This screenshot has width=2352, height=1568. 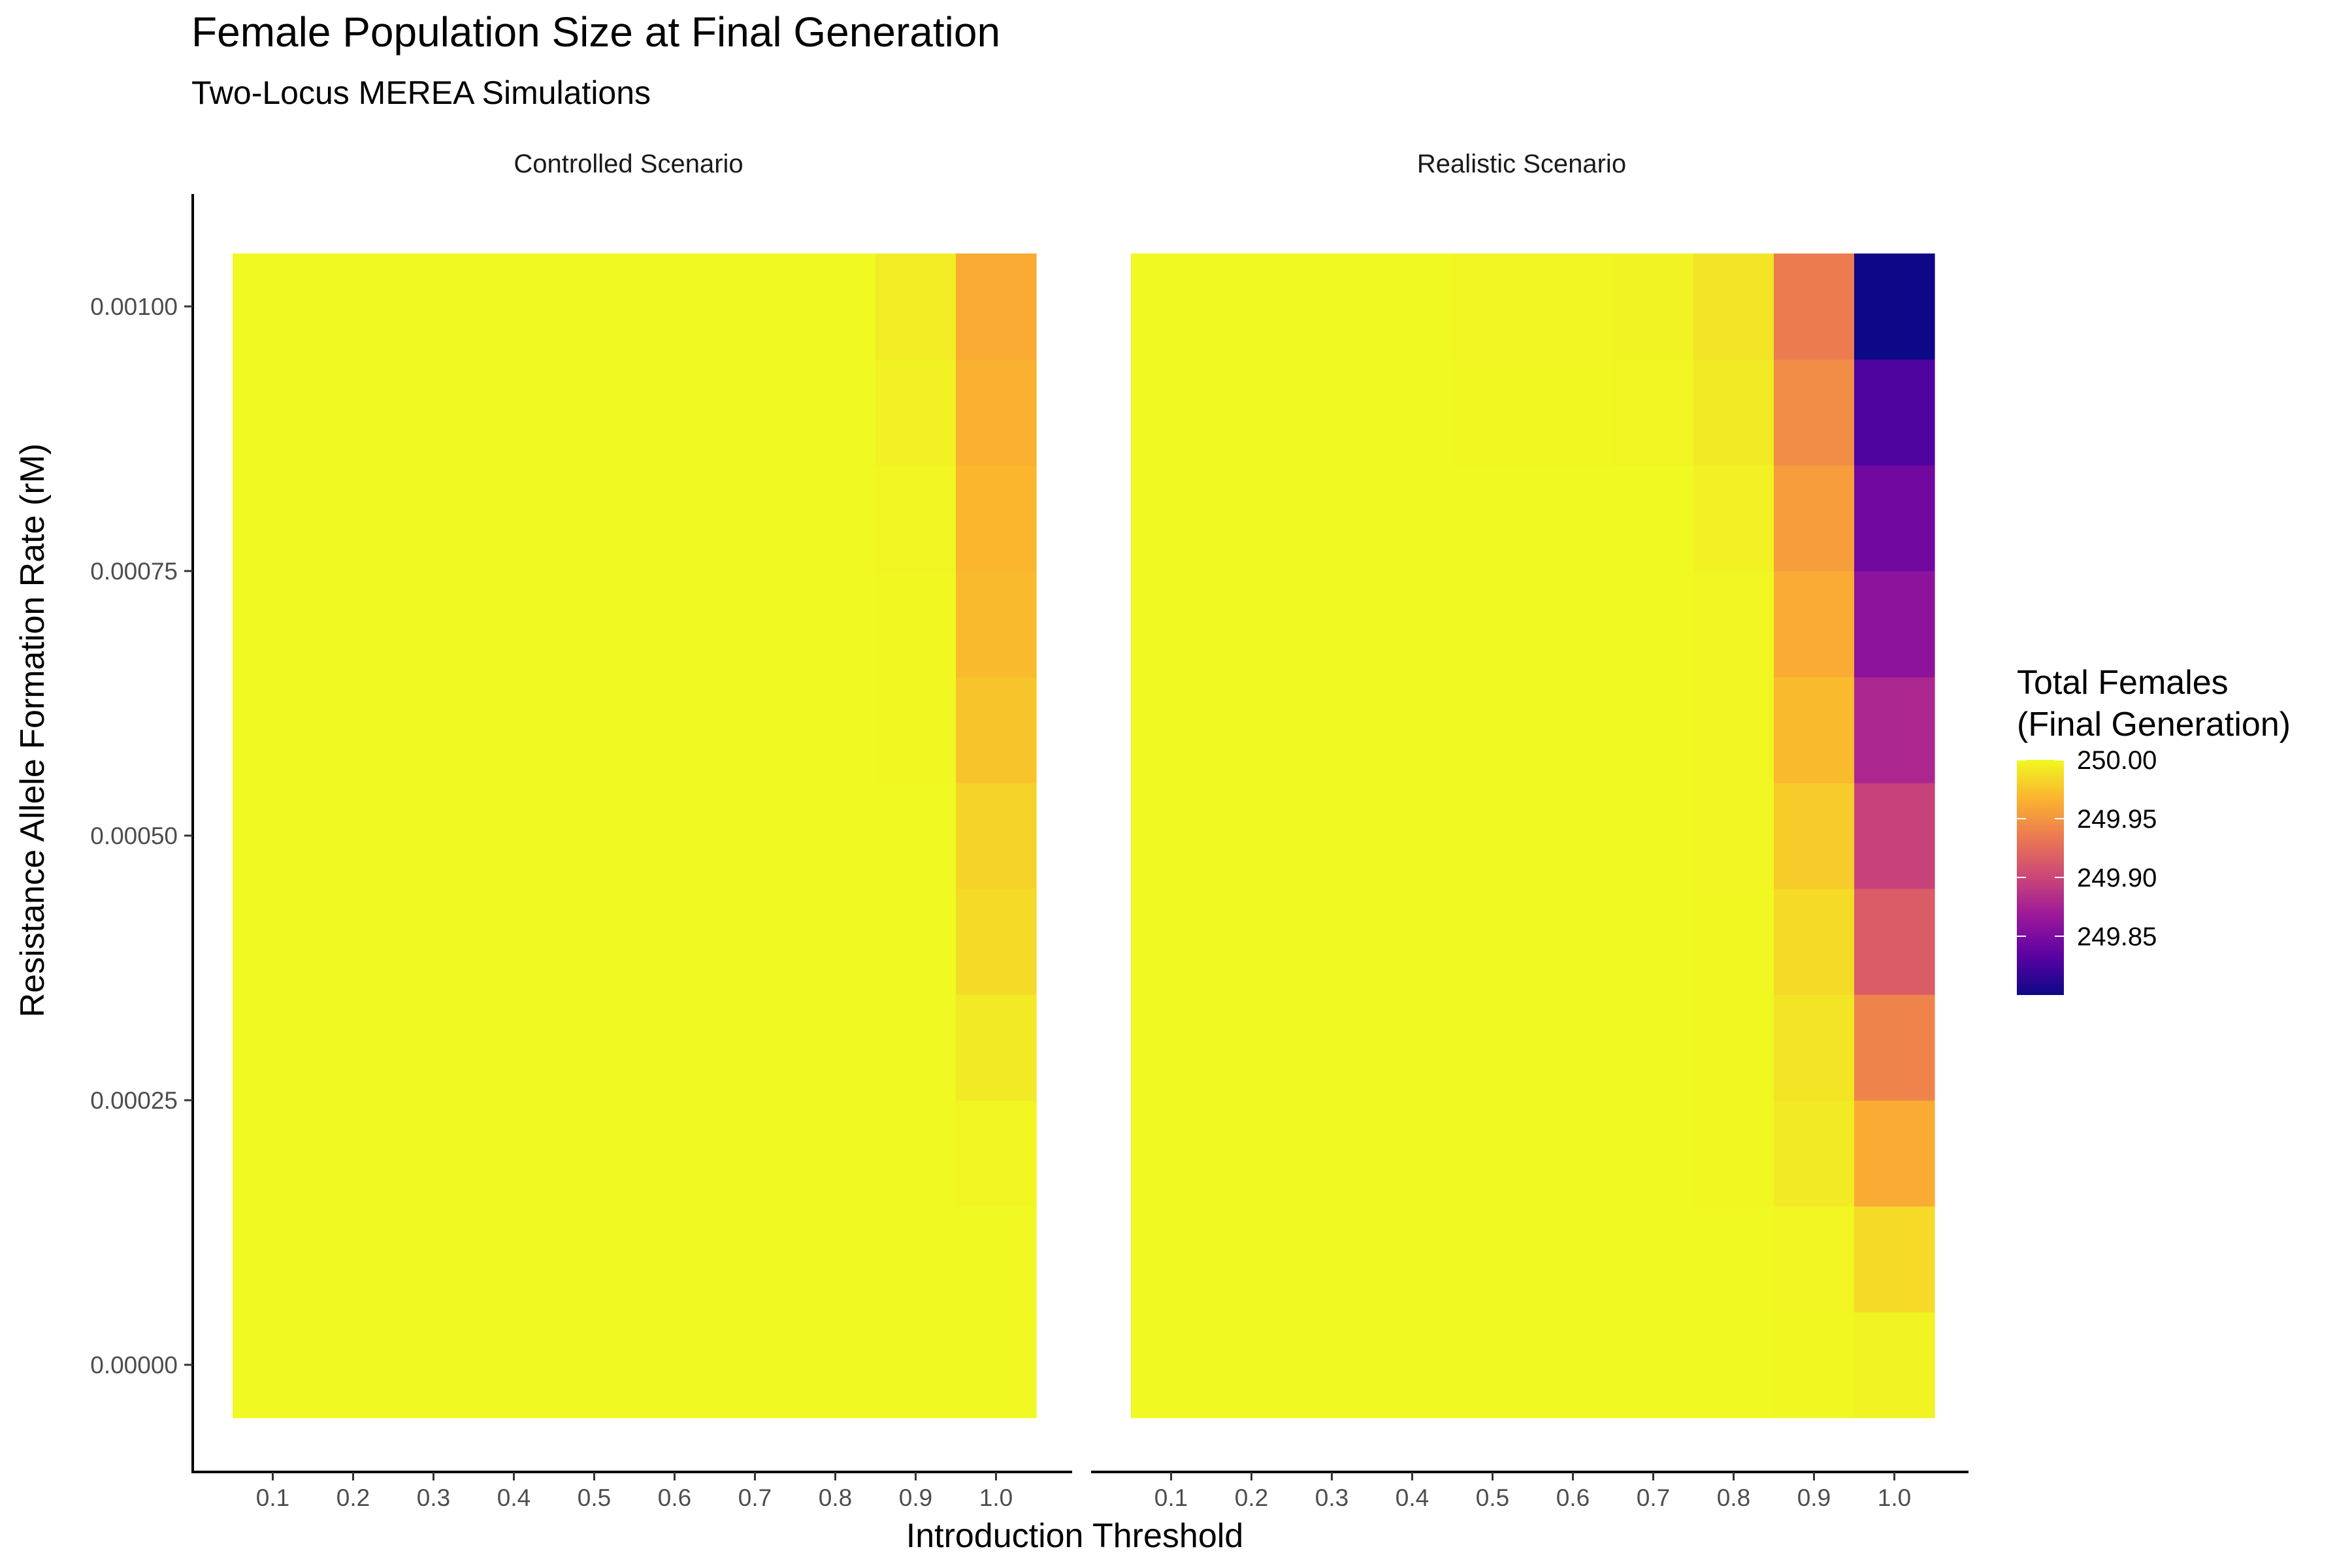 I want to click on x-tick-label: 0.6, so click(x=1573, y=1497).